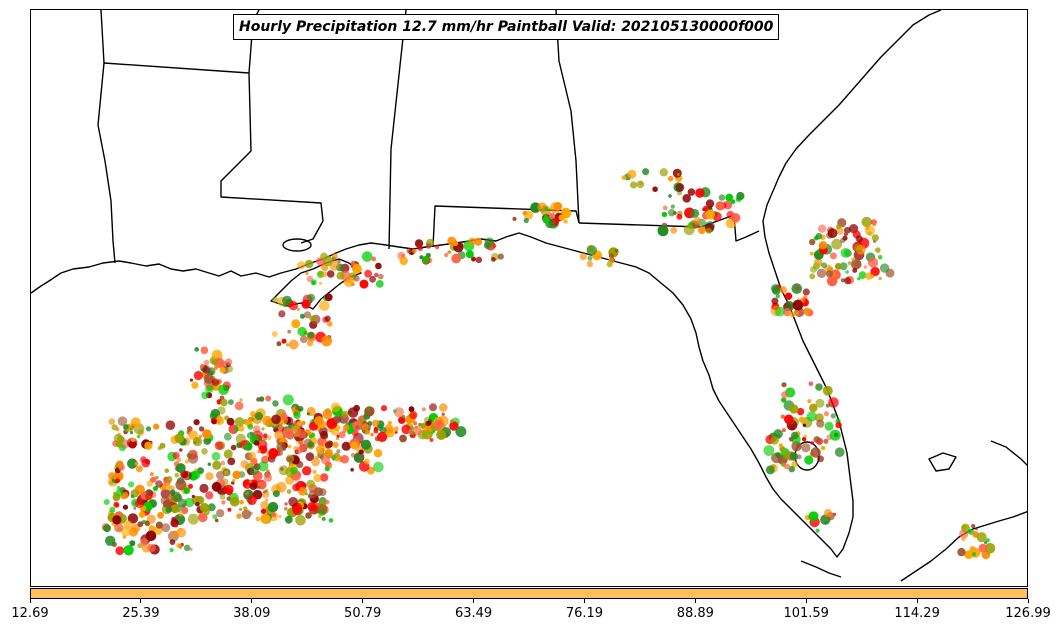 This screenshot has width=1062, height=633. What do you see at coordinates (942, 462) in the screenshot?
I see `bahamas` at bounding box center [942, 462].